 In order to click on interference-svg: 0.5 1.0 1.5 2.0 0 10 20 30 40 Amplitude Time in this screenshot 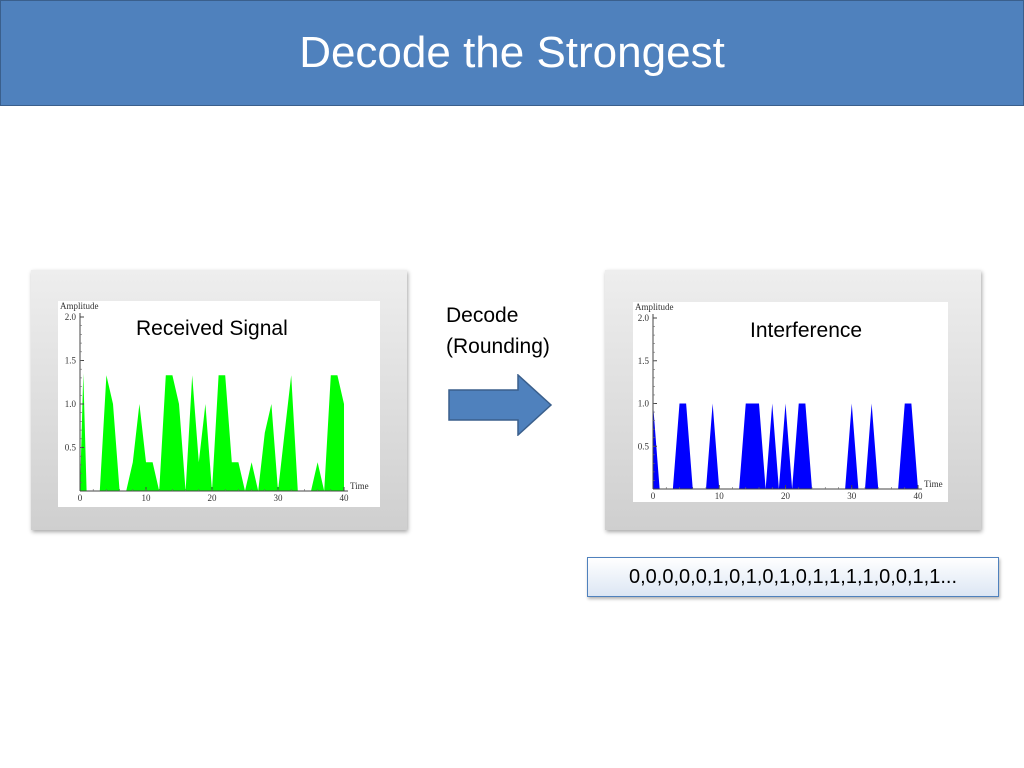, I will do `click(789, 401)`.